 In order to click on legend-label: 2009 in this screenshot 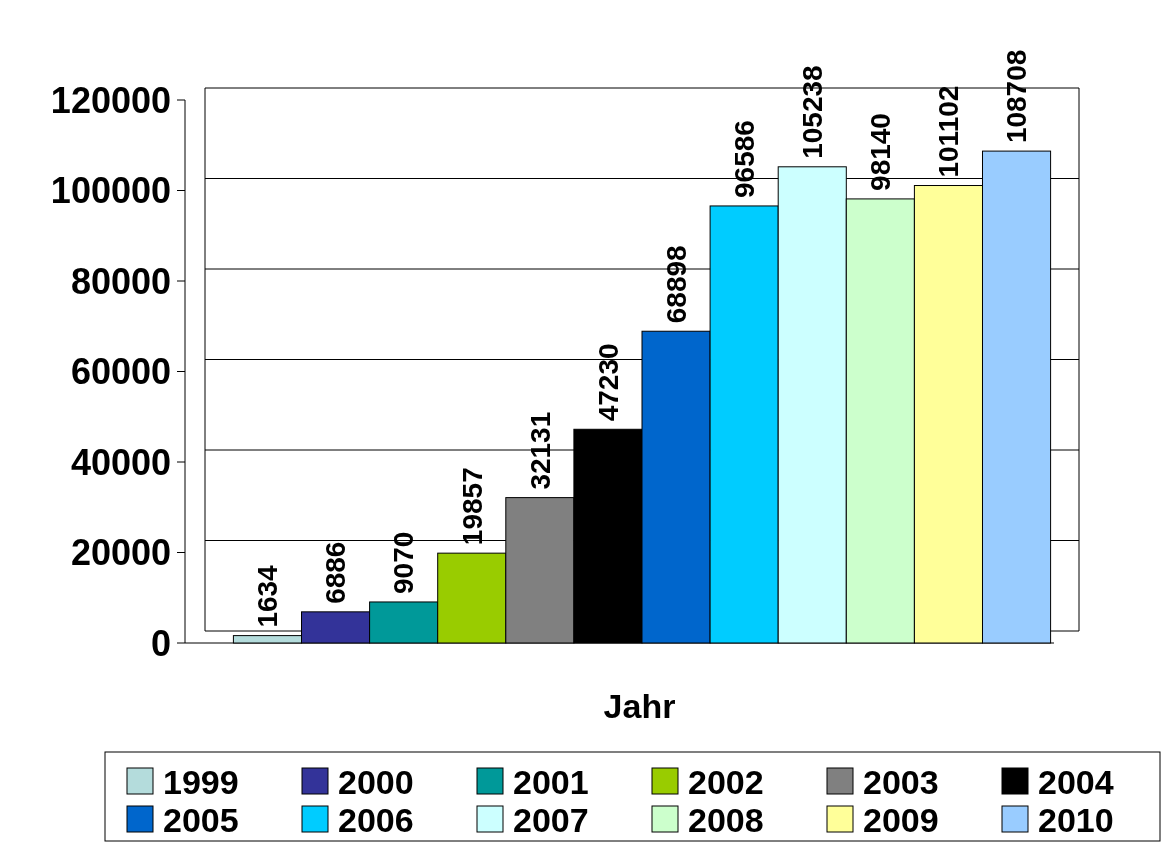, I will do `click(901, 819)`.